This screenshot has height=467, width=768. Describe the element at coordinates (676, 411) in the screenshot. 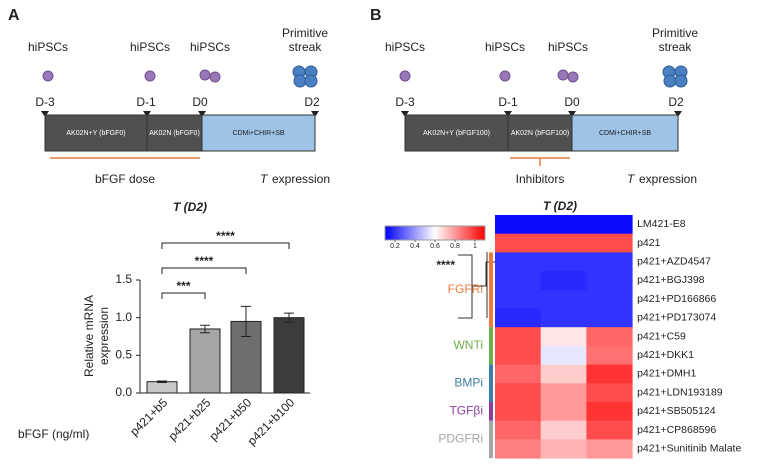

I see `row-label: p421+SB505124` at that location.